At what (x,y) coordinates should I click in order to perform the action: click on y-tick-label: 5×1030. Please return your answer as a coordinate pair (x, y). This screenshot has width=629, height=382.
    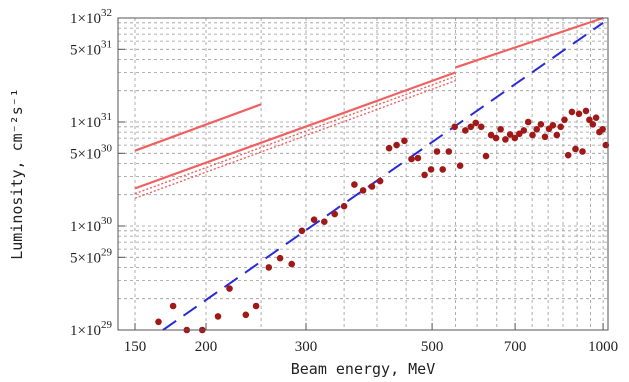
    Looking at the image, I should click on (91, 152).